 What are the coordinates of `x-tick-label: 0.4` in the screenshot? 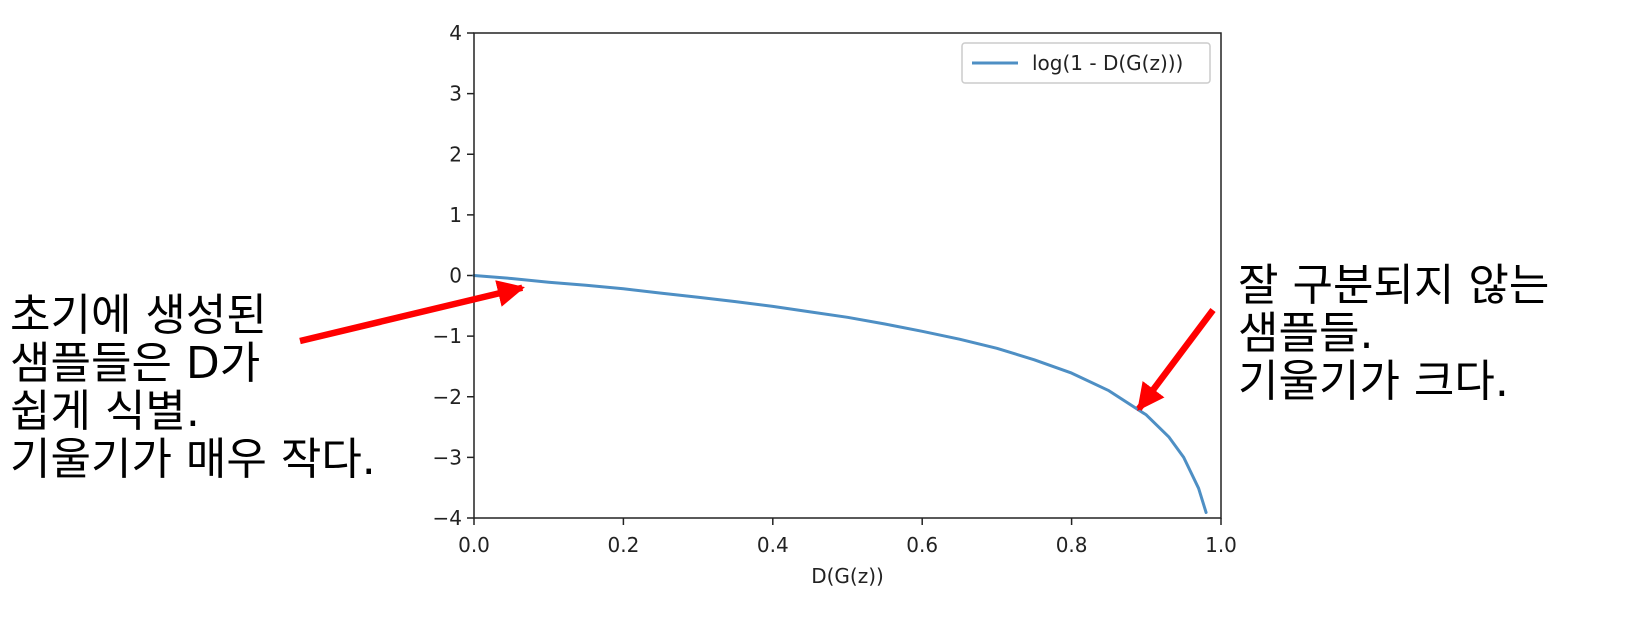 It's located at (773, 545).